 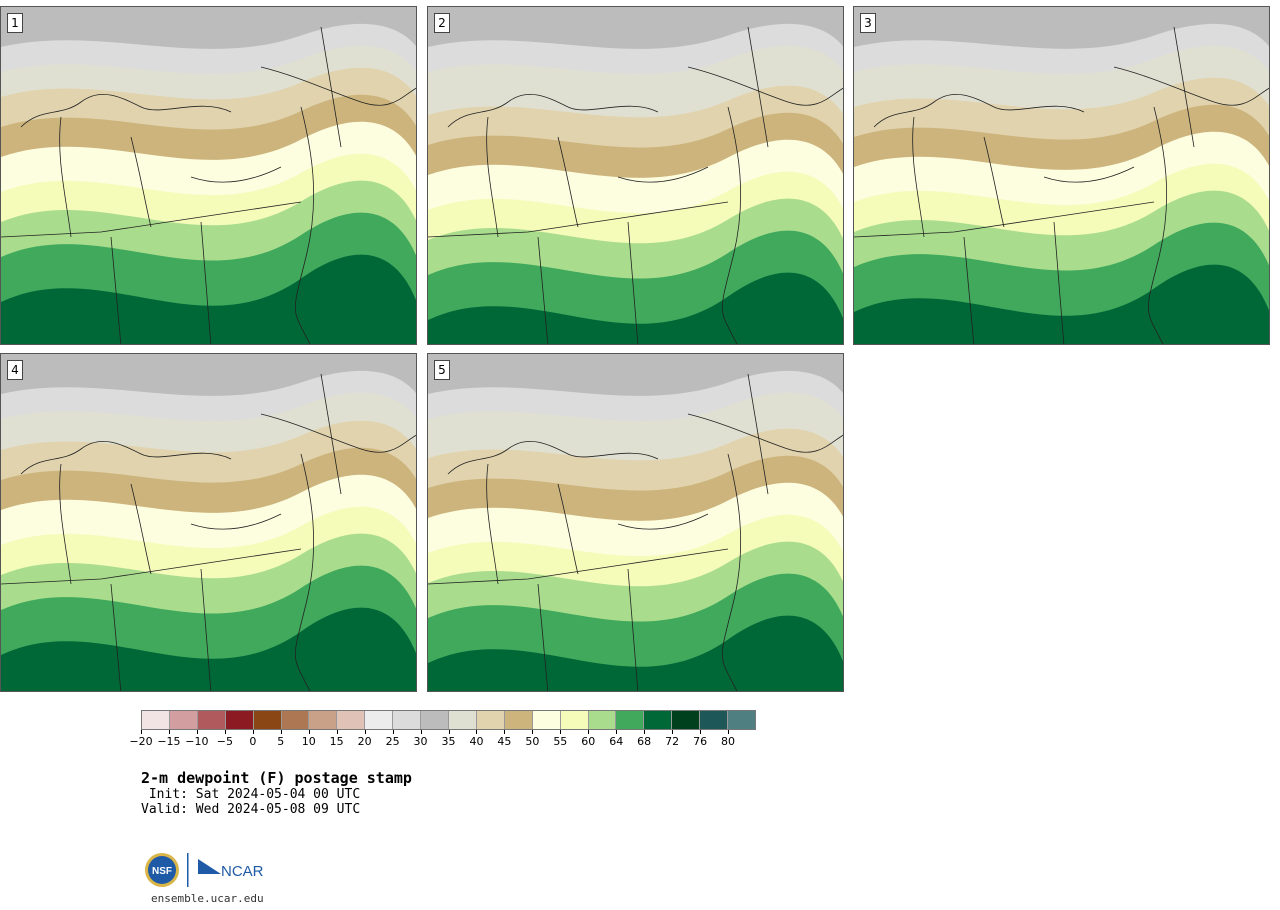 What do you see at coordinates (141, 741) in the screenshot?
I see `colorbar-tick-label: −20` at bounding box center [141, 741].